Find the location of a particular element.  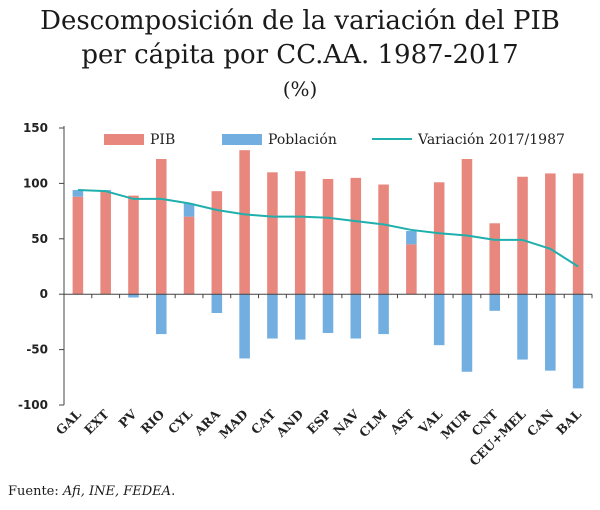

poblacion-bar-ceu-mel is located at coordinates (522, 327).